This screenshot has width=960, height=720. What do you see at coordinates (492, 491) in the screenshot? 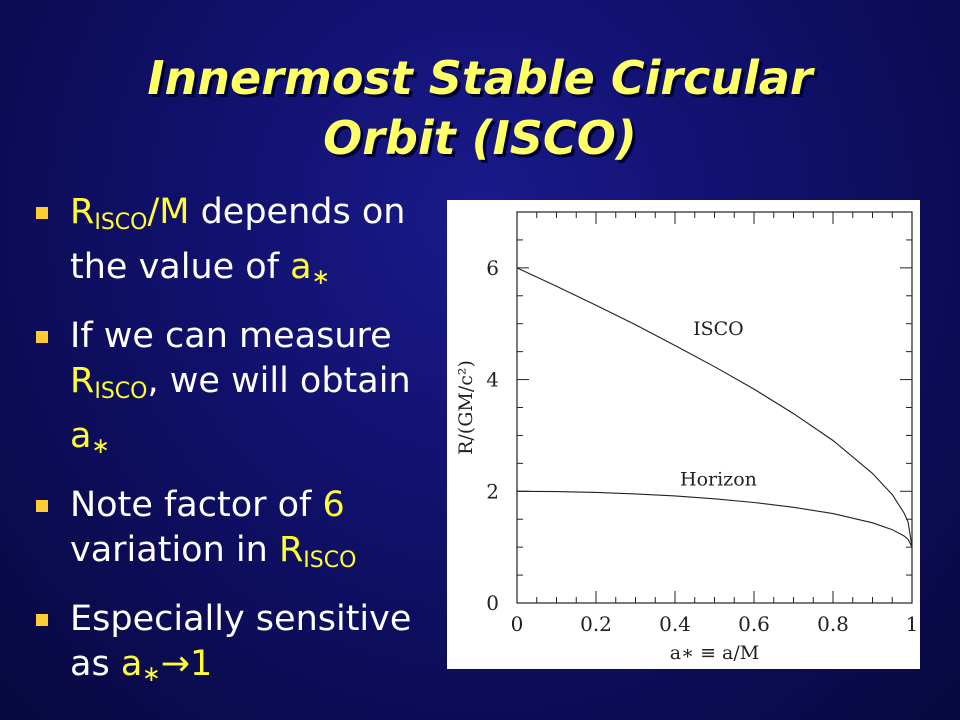
I see `y-tick-label: 2` at bounding box center [492, 491].